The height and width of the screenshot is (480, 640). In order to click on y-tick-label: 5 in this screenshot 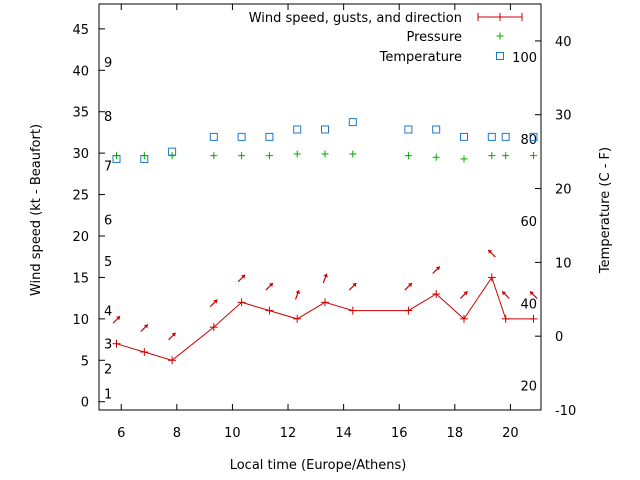, I will do `click(85, 361)`.